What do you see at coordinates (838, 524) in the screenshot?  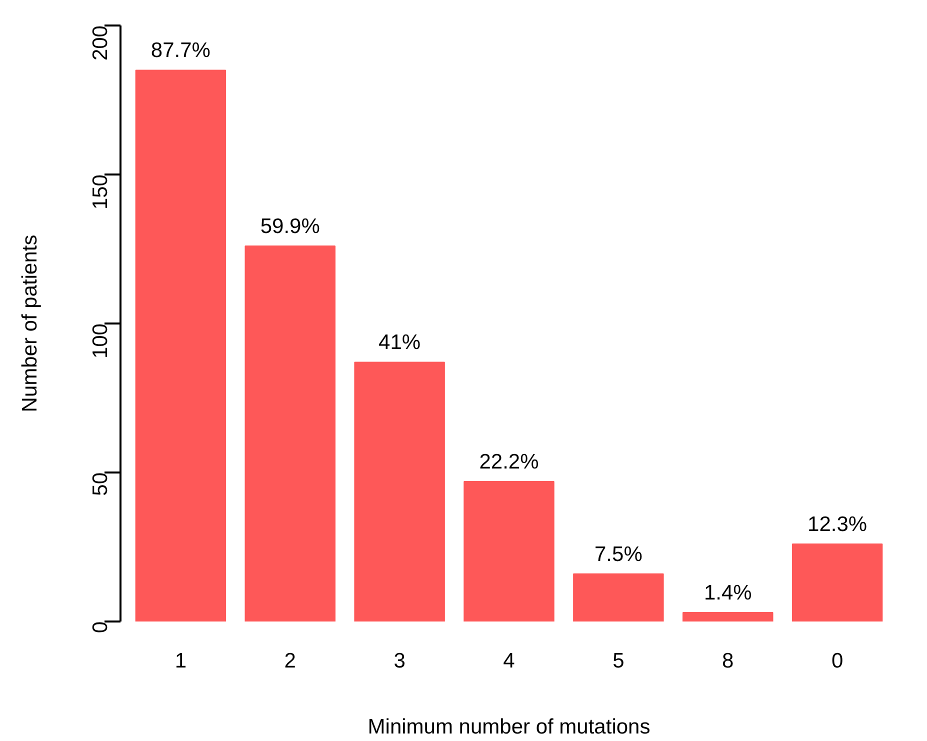 I see `annotation: 12.3%` at bounding box center [838, 524].